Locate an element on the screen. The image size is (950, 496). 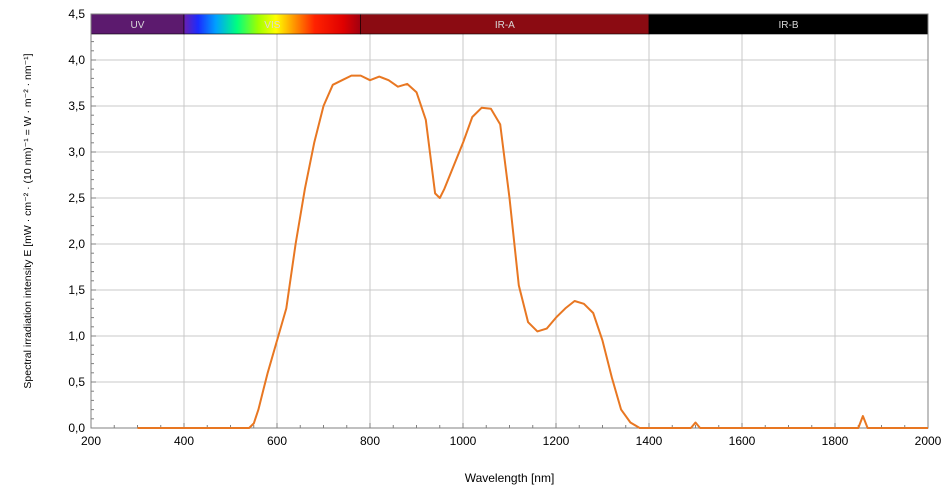
x-tick-label: 1600 is located at coordinates (742, 441).